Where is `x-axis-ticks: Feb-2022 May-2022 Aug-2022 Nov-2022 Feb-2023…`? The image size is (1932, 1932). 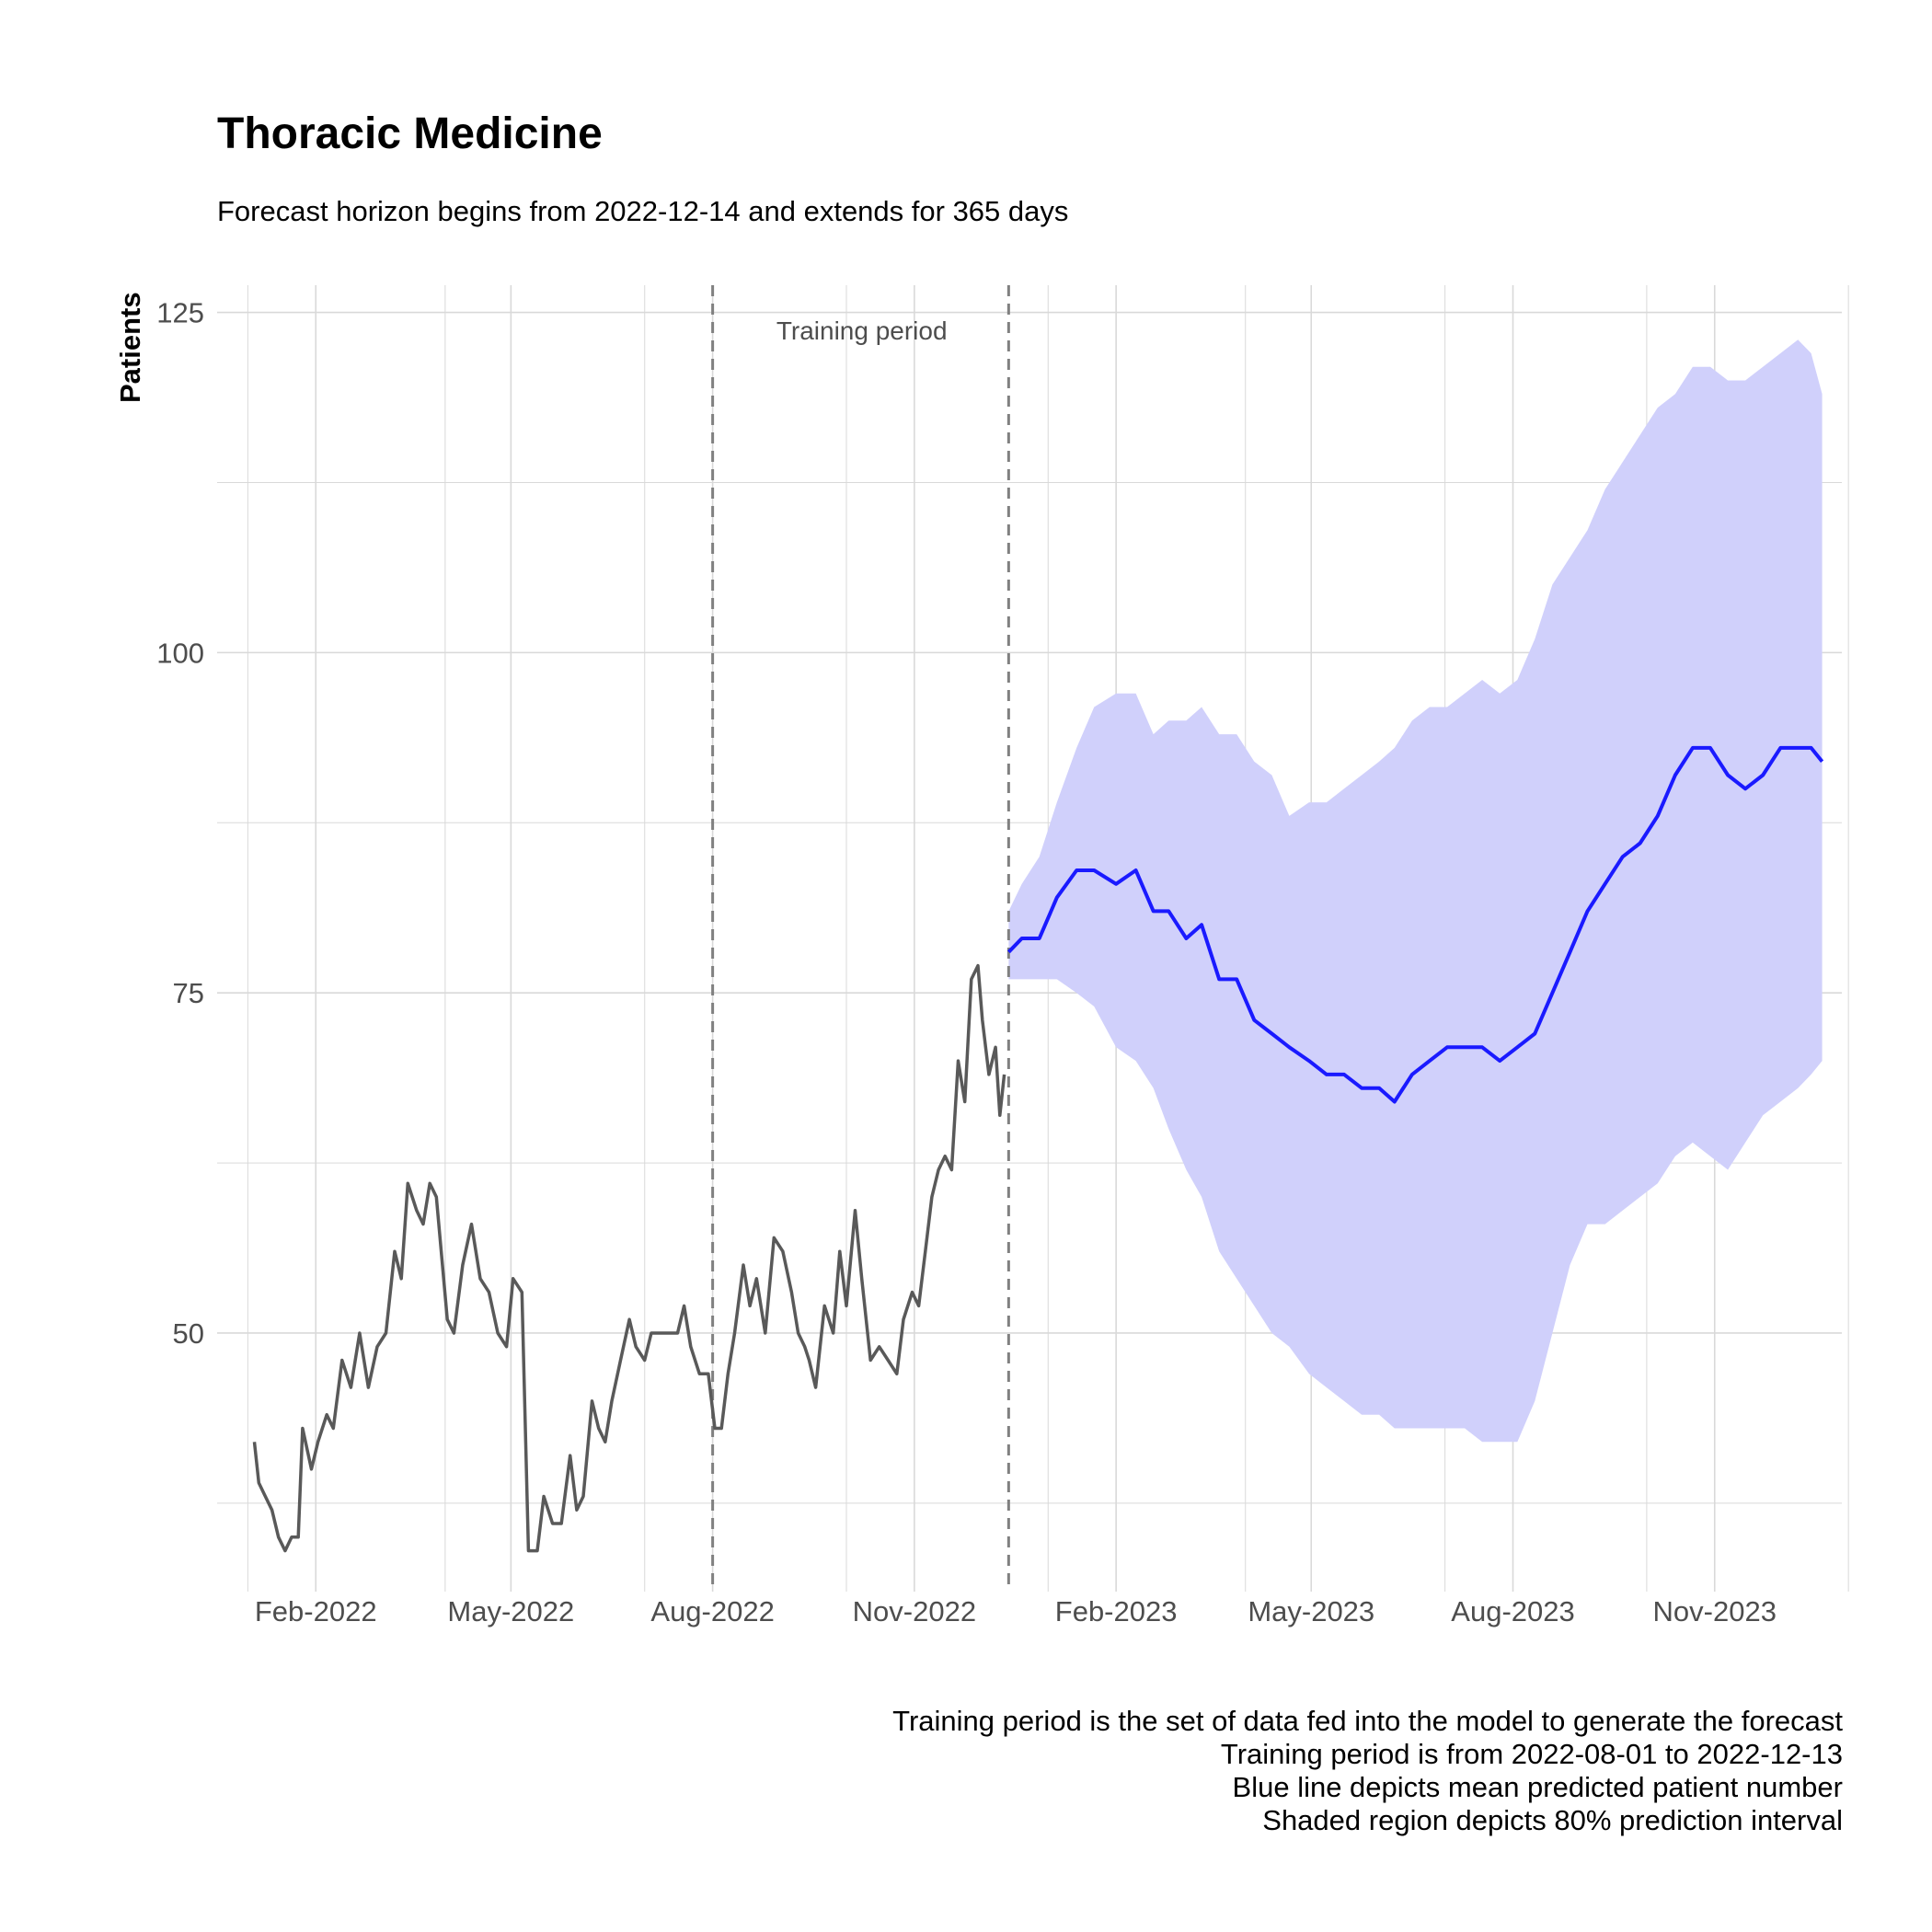 x-axis-ticks: Feb-2022 May-2022 Aug-2022 Nov-2022 Feb-2023… is located at coordinates (1016, 1611).